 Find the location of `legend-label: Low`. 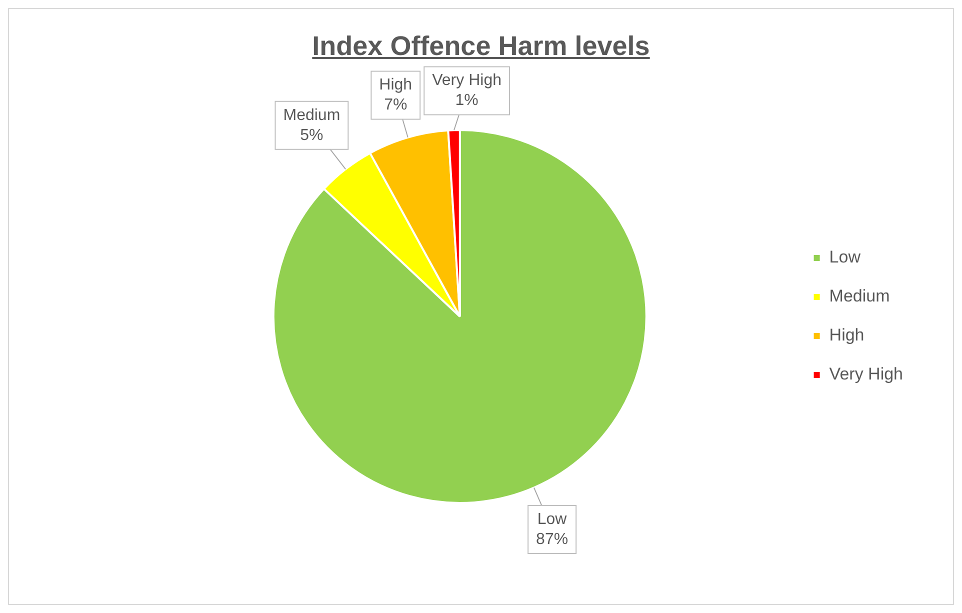

legend-label: Low is located at coordinates (845, 257).